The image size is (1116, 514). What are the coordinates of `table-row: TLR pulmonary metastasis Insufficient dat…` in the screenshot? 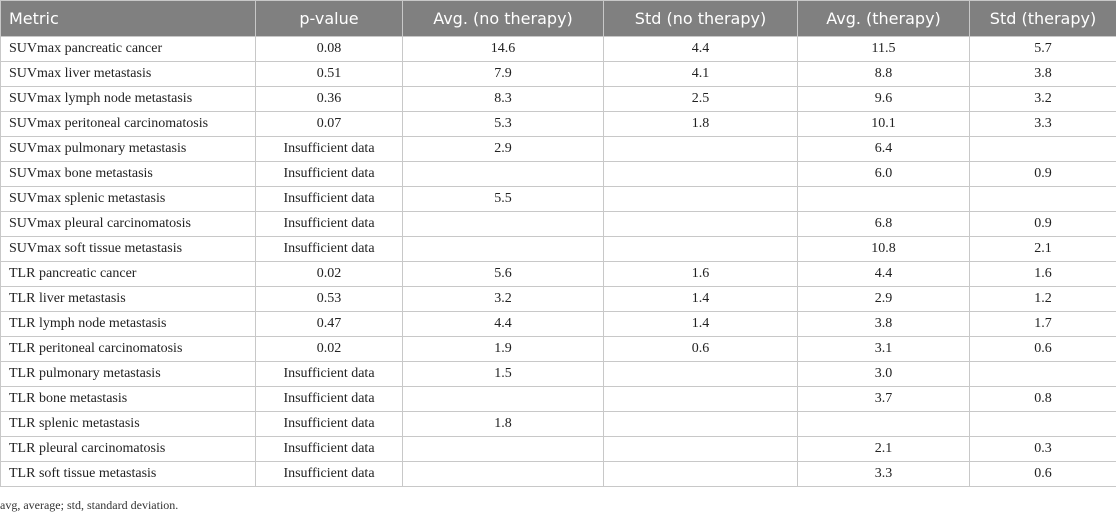 It's located at (558, 374).